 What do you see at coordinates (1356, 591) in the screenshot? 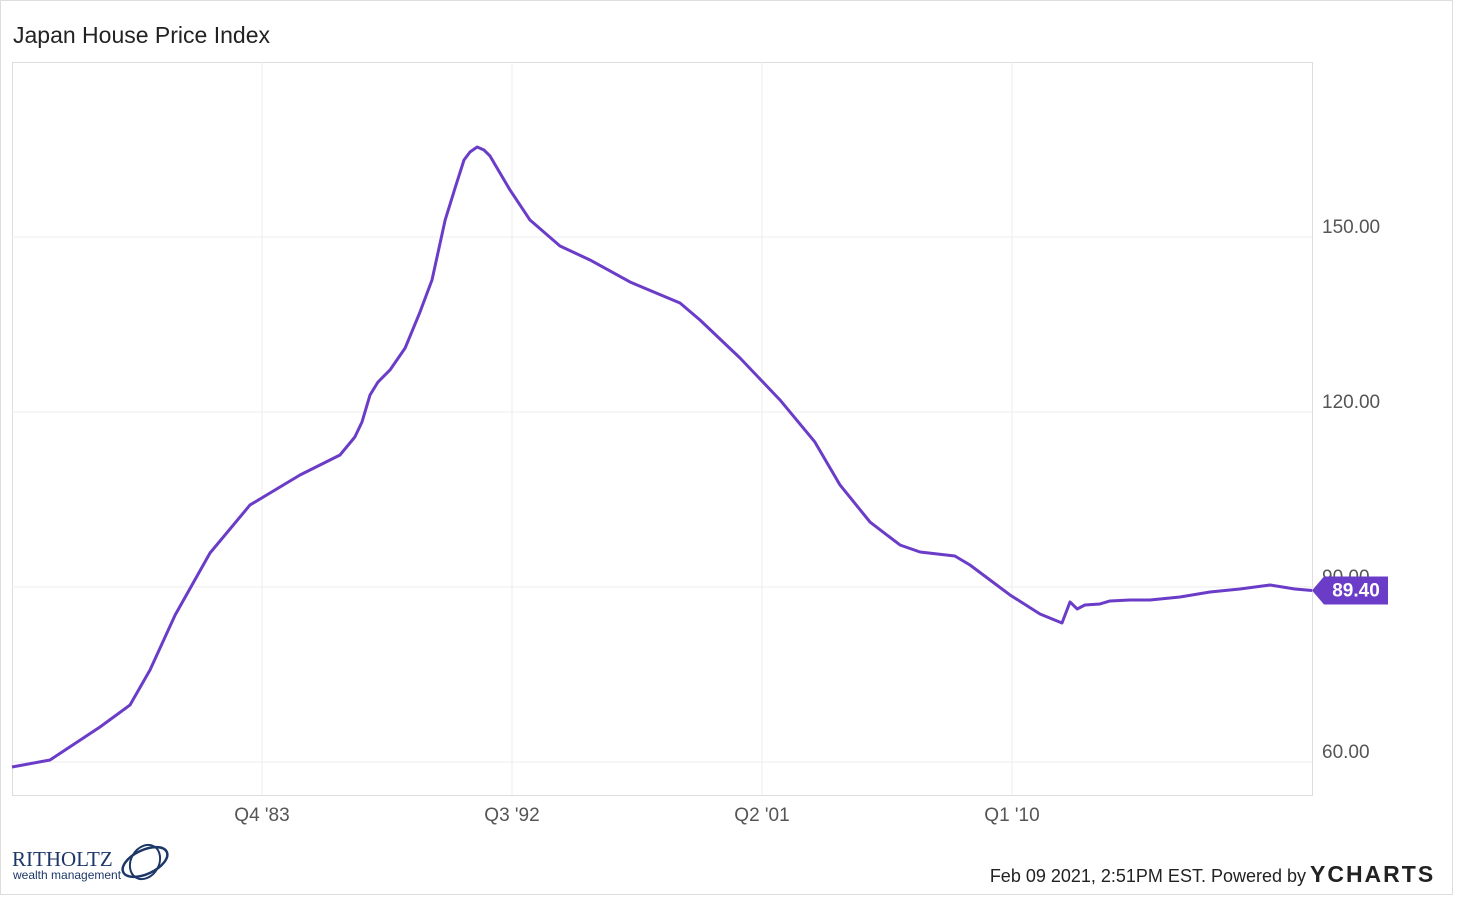
I see `value-label: 89.40` at bounding box center [1356, 591].